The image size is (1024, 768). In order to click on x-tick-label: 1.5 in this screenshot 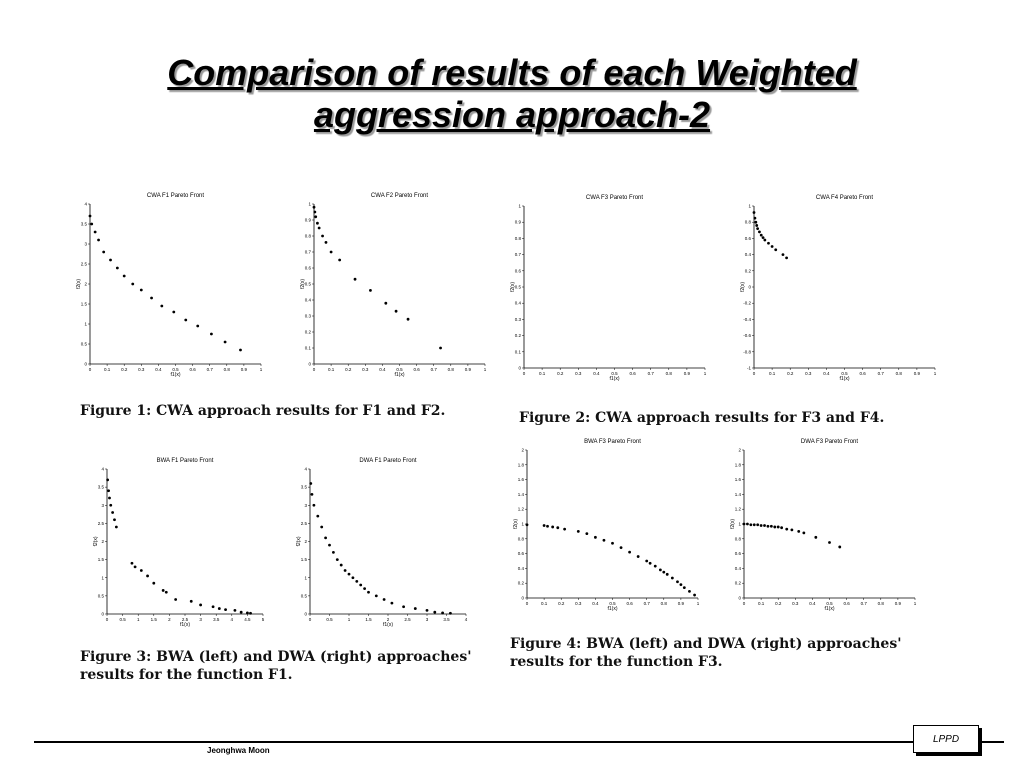, I will do `click(368, 619)`.